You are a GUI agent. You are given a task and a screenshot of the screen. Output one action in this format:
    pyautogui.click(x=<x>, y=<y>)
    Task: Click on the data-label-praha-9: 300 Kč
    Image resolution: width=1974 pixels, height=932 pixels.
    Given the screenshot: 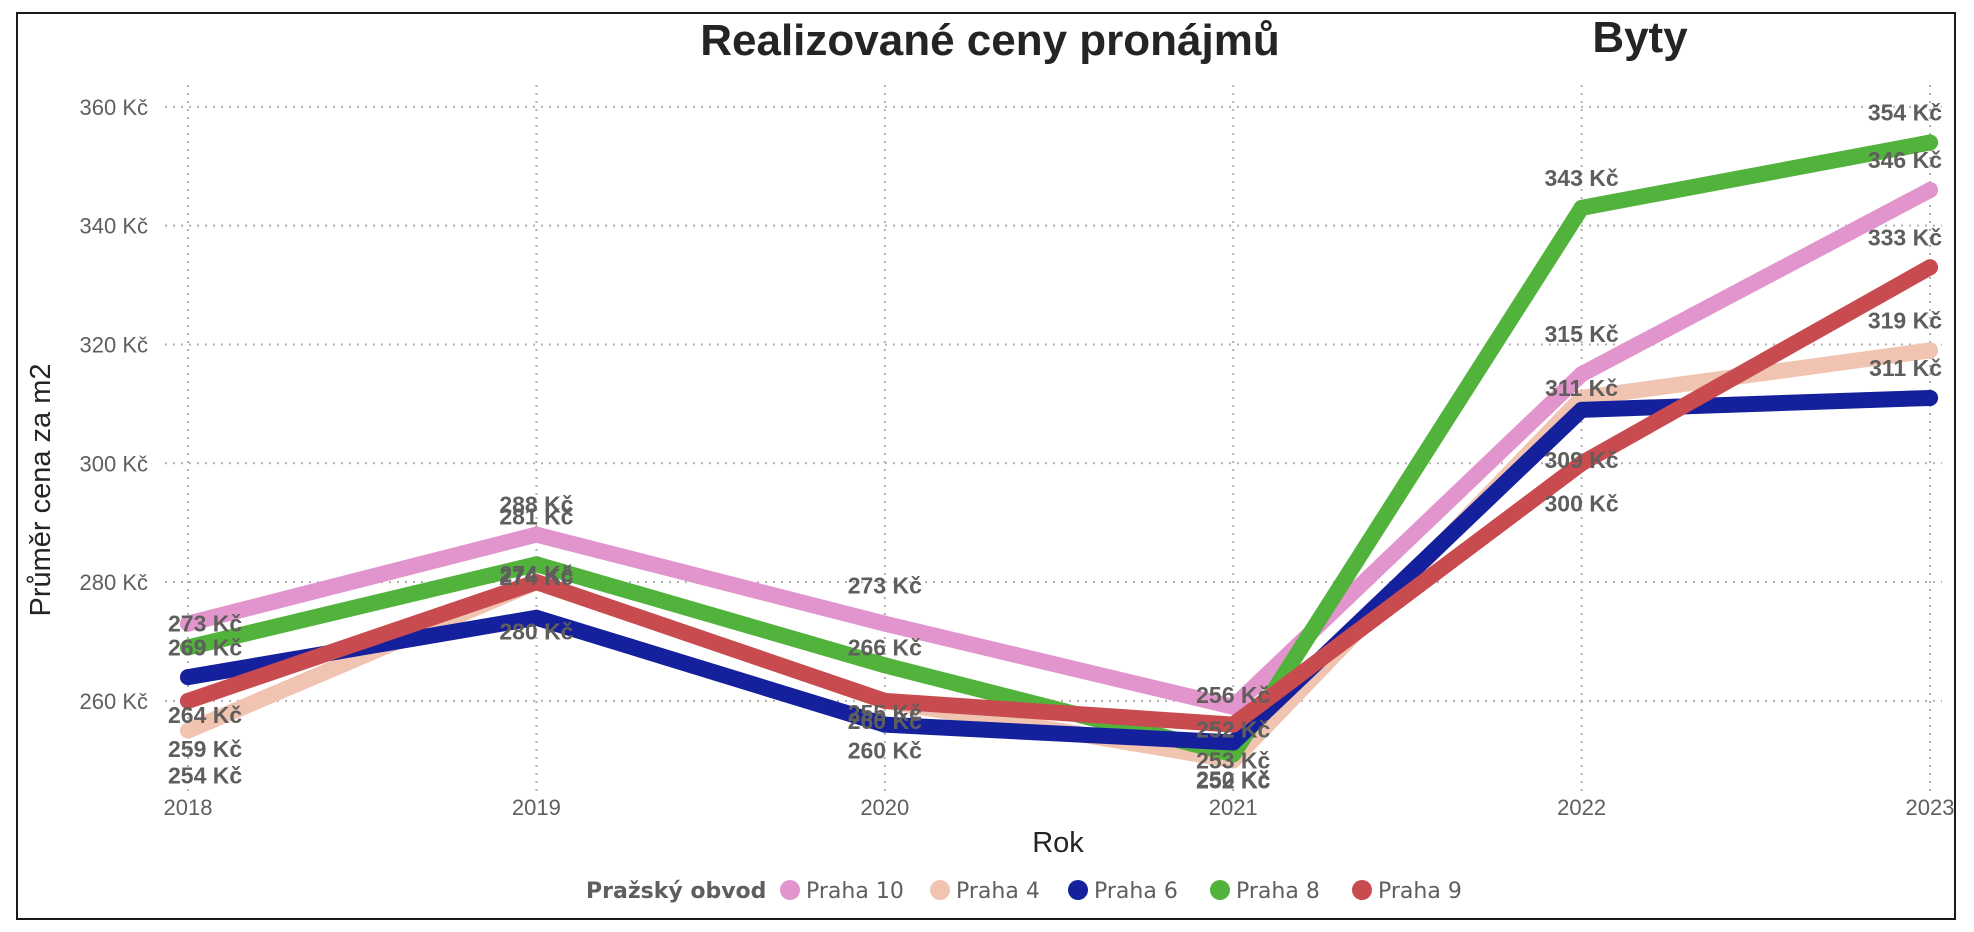 What is the action you would take?
    pyautogui.click(x=1582, y=503)
    